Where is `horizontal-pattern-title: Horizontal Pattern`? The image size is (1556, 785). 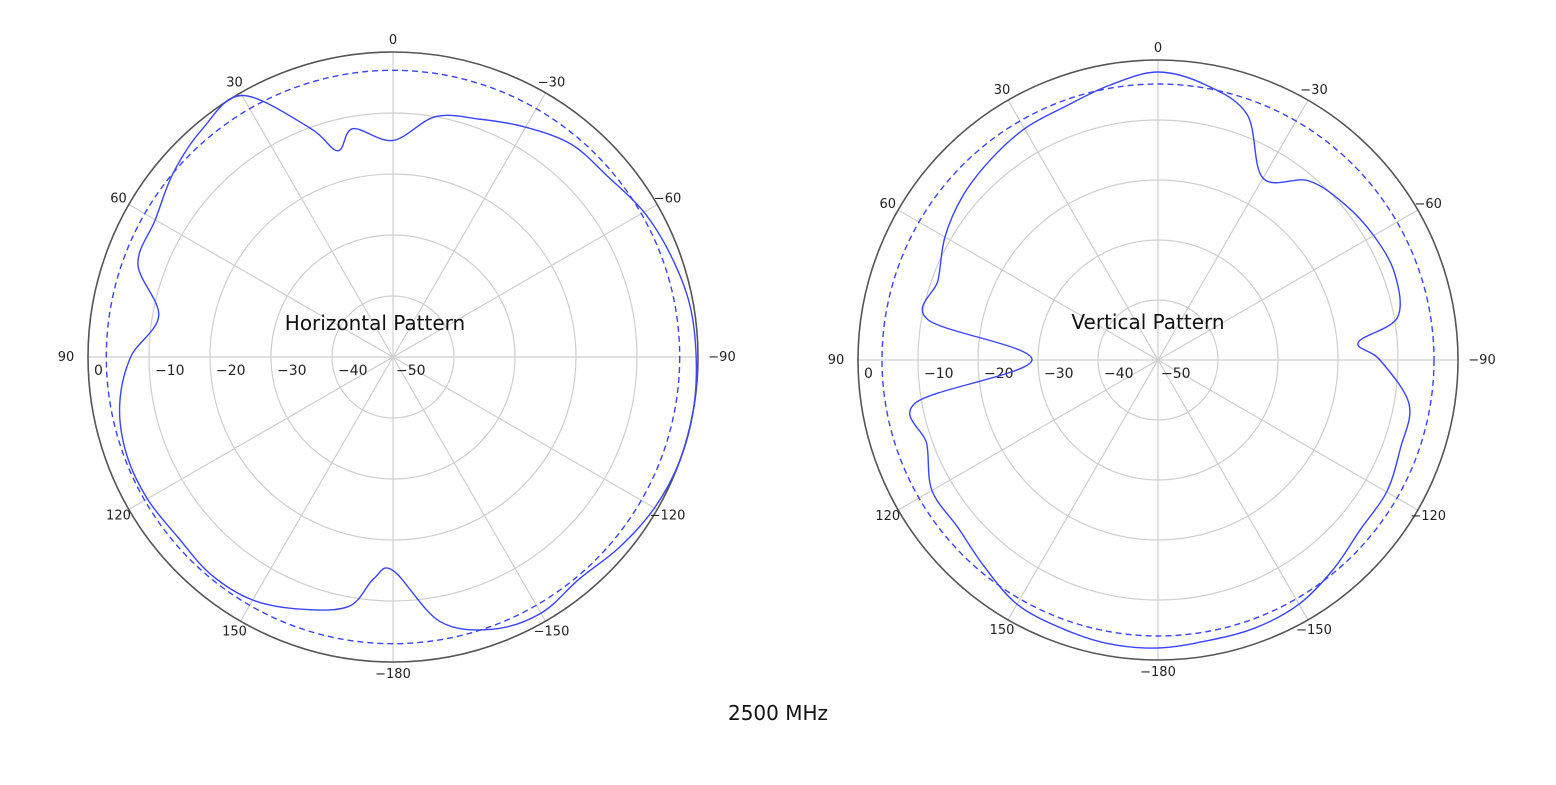
horizontal-pattern-title: Horizontal Pattern is located at coordinates (375, 323).